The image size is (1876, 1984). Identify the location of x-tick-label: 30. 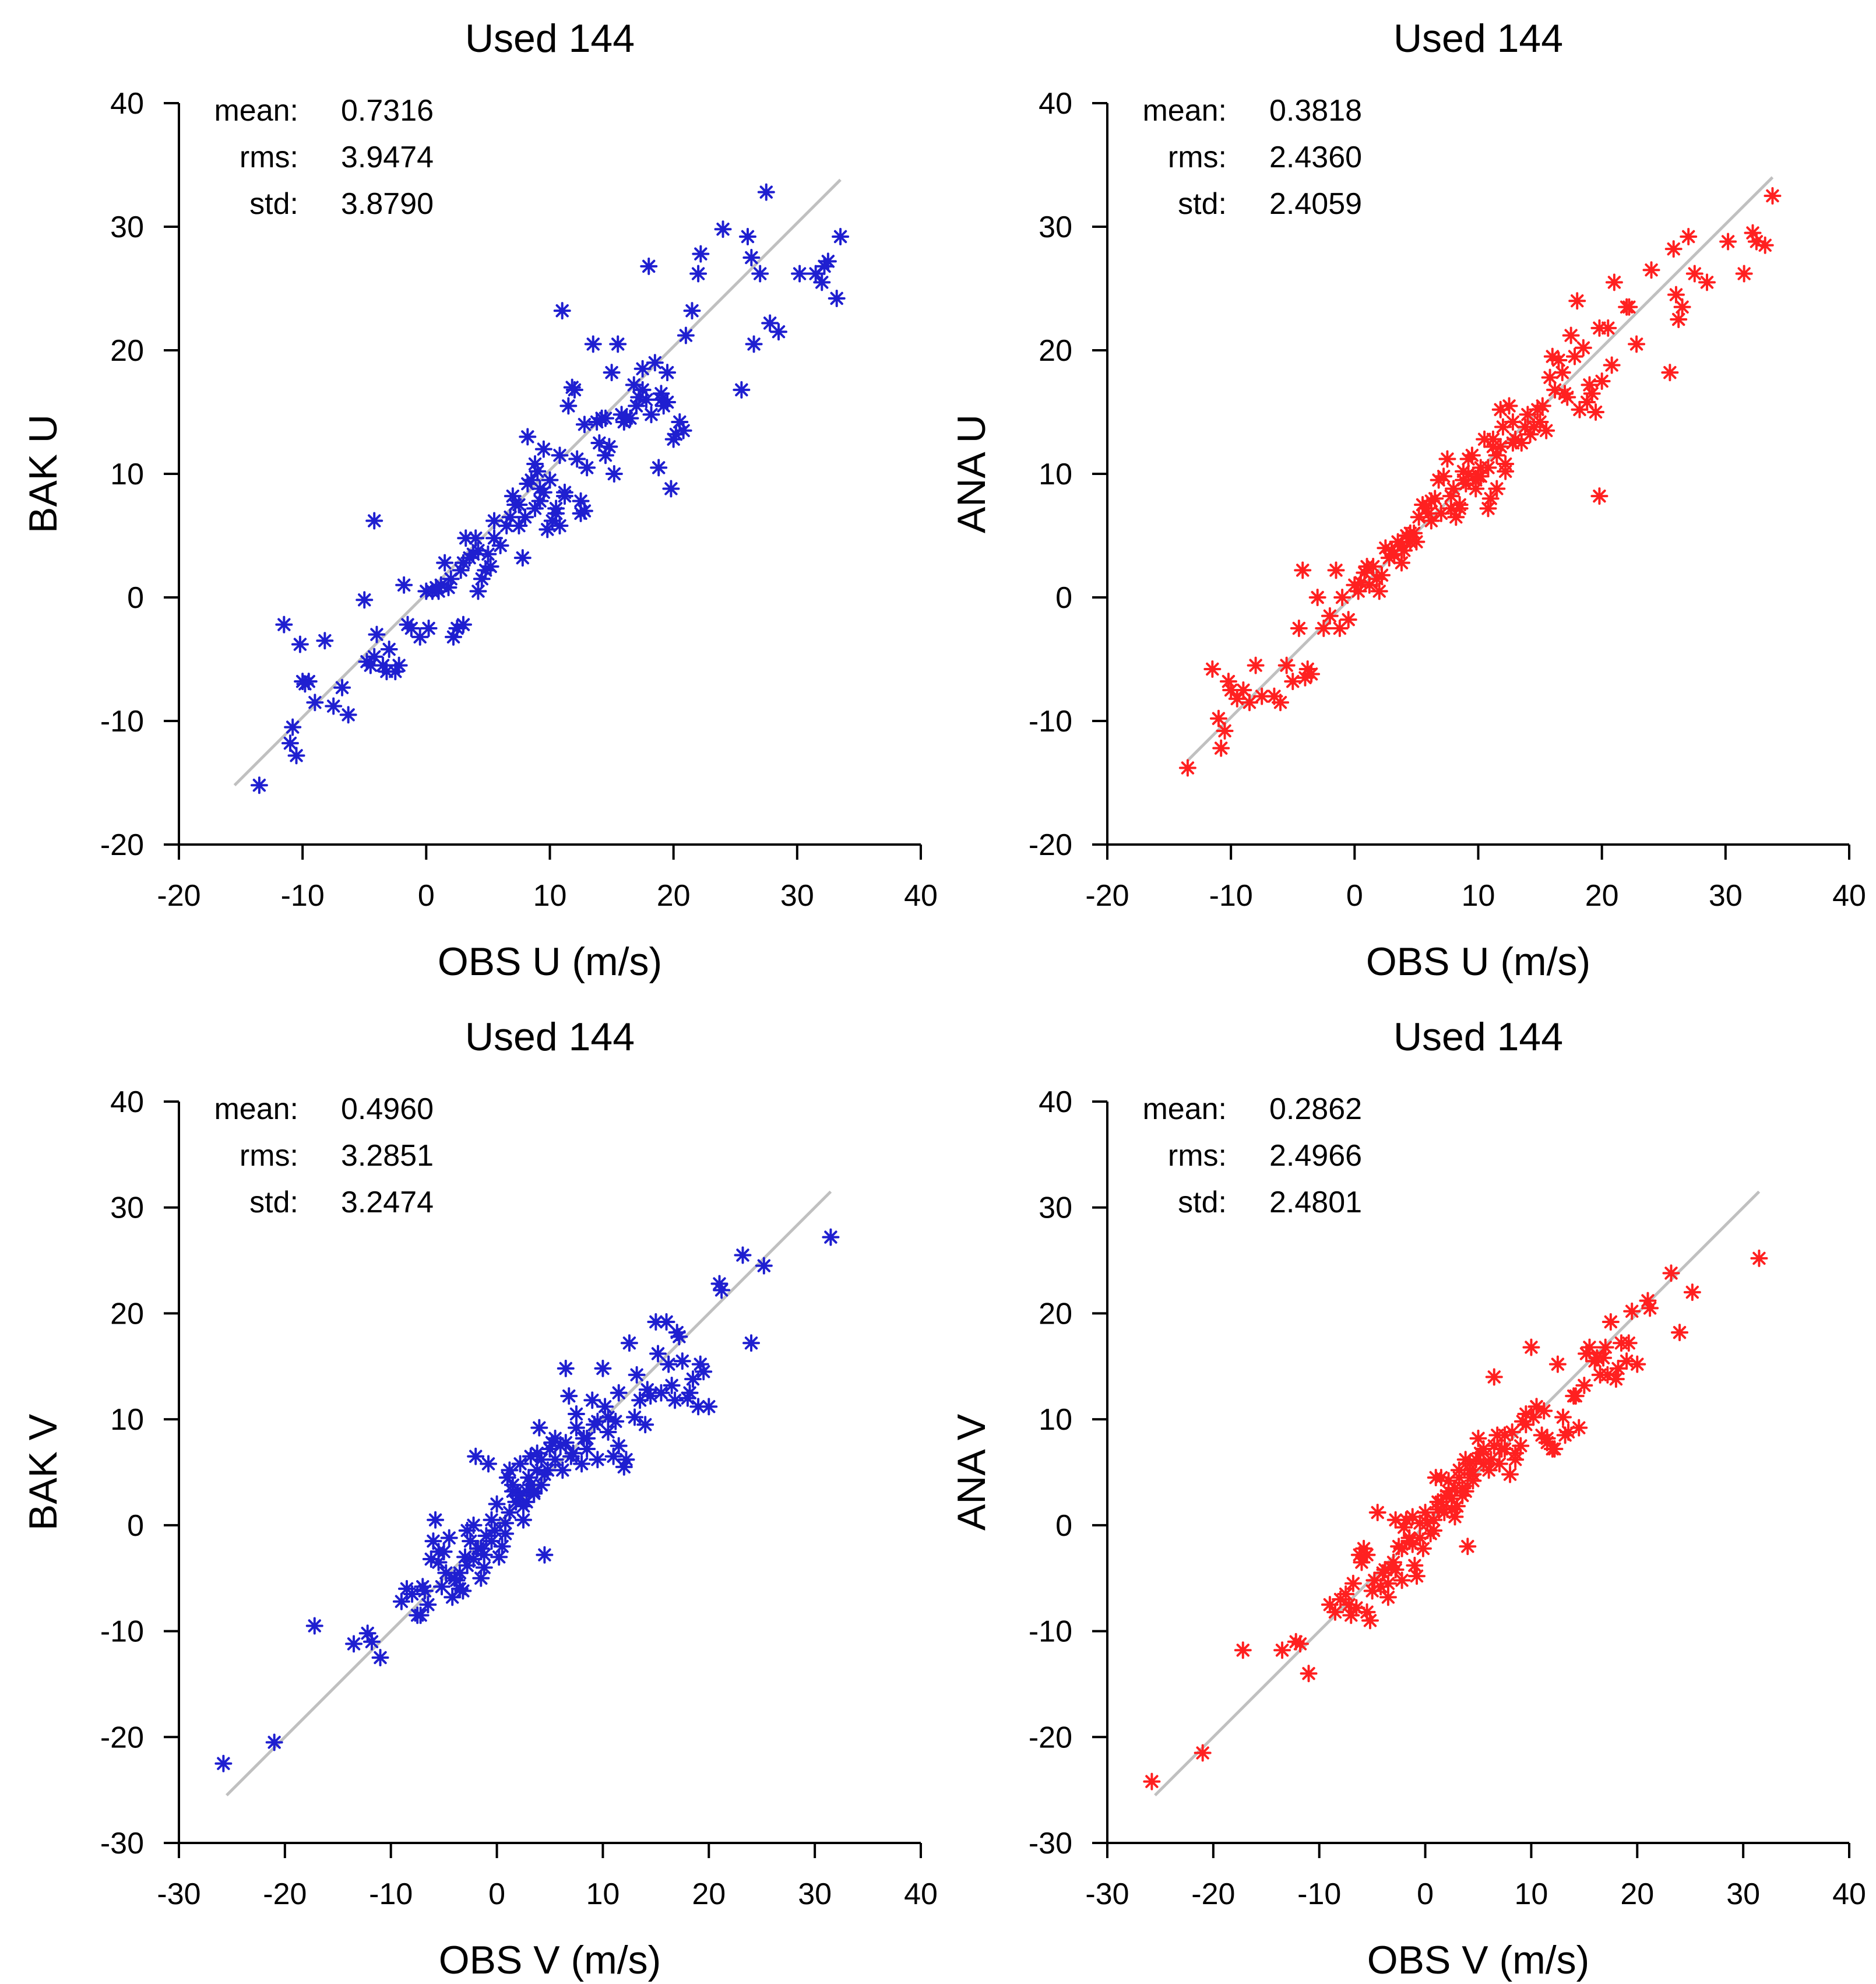
(797, 896).